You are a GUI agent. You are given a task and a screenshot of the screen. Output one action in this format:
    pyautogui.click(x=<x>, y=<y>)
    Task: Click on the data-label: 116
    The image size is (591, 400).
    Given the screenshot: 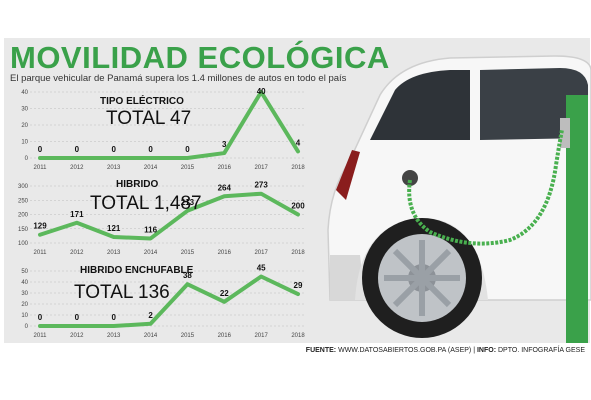 What is the action you would take?
    pyautogui.click(x=150, y=229)
    